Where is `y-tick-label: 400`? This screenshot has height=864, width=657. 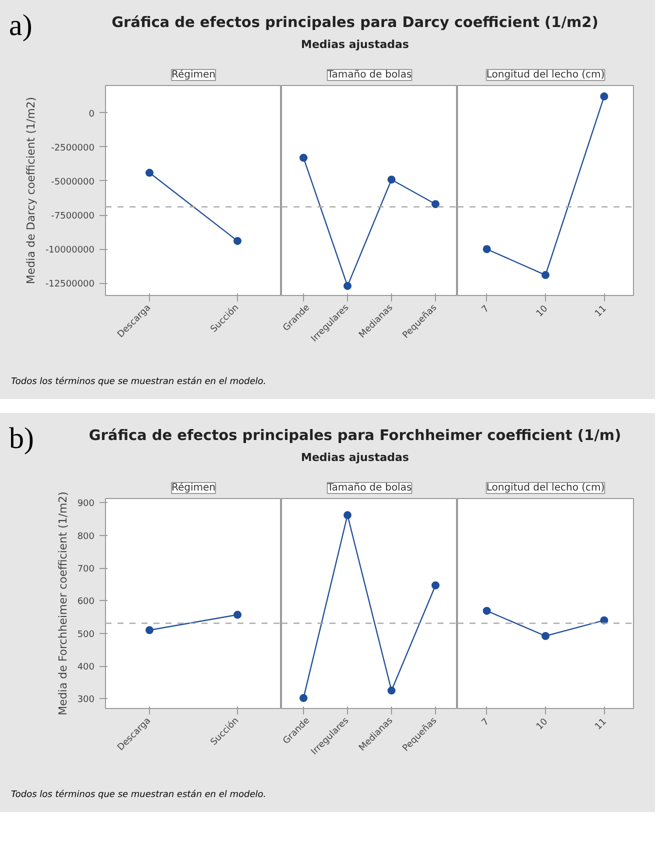 y-tick-label: 400 is located at coordinates (86, 667).